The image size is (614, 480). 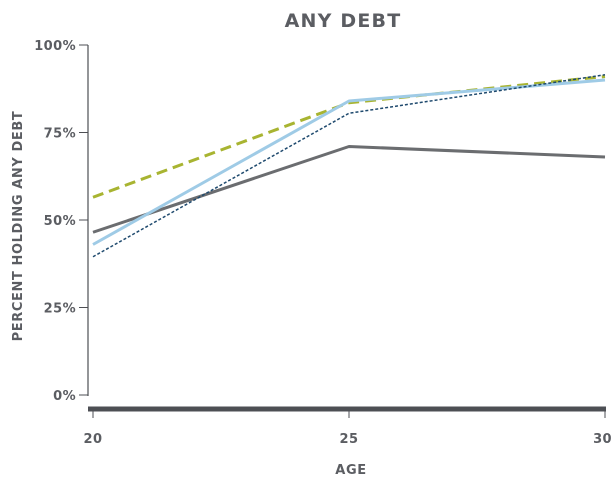 I want to click on x-tick-label: 20, so click(x=93, y=439).